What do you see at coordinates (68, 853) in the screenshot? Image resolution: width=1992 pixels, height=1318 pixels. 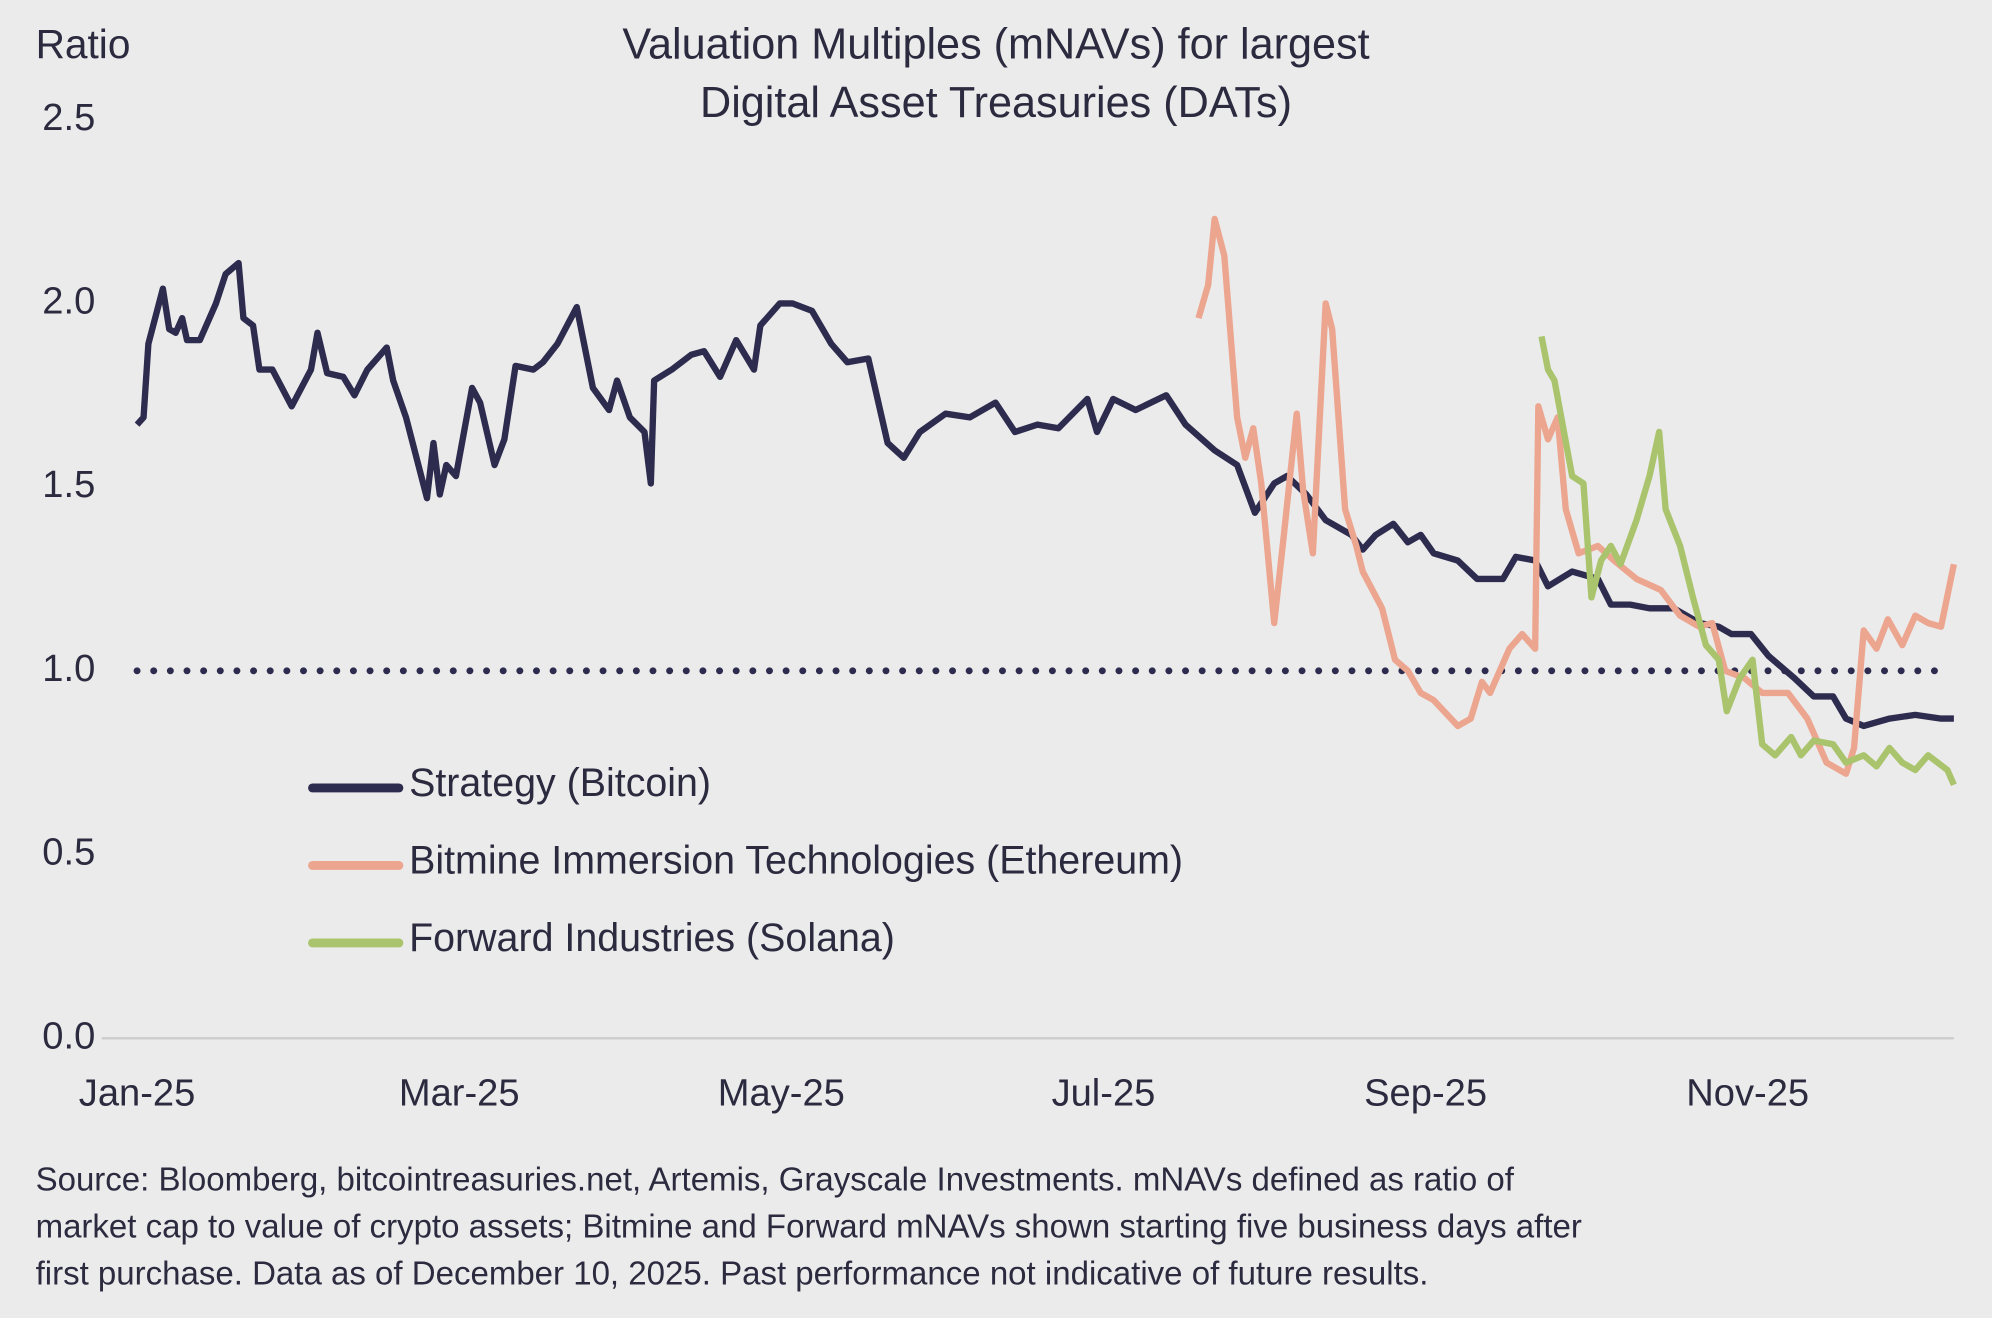 I see `y-tick-label: 0.5` at bounding box center [68, 853].